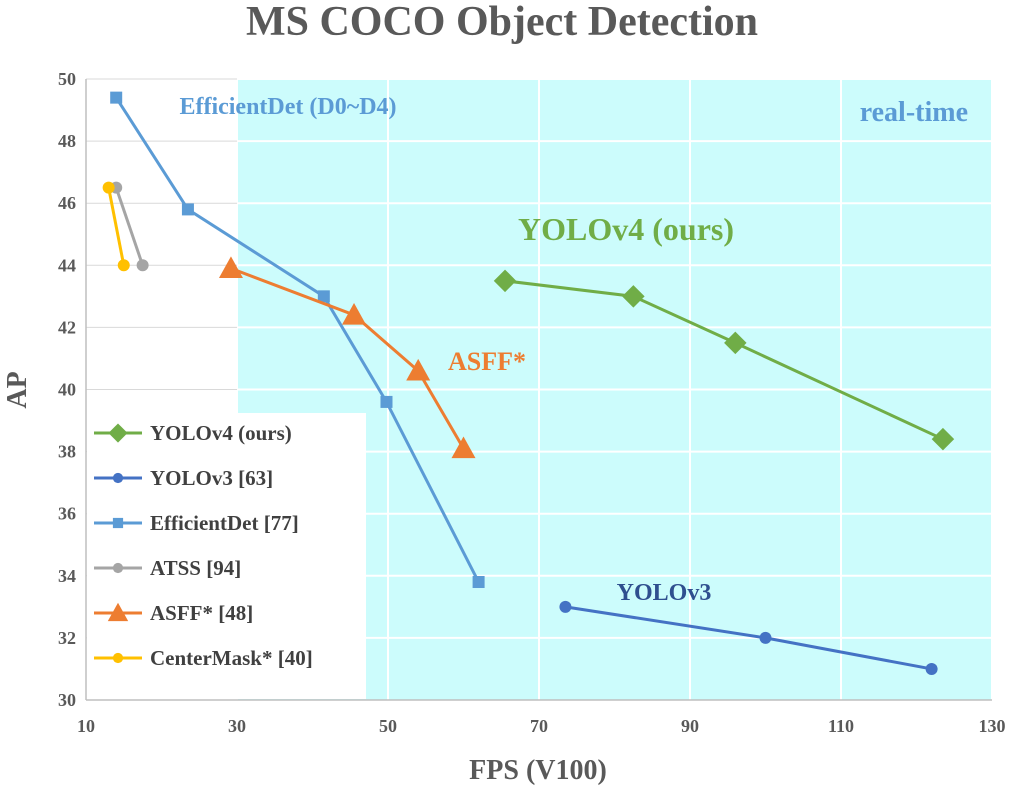  What do you see at coordinates (67, 452) in the screenshot?
I see `y-tick-label: 38` at bounding box center [67, 452].